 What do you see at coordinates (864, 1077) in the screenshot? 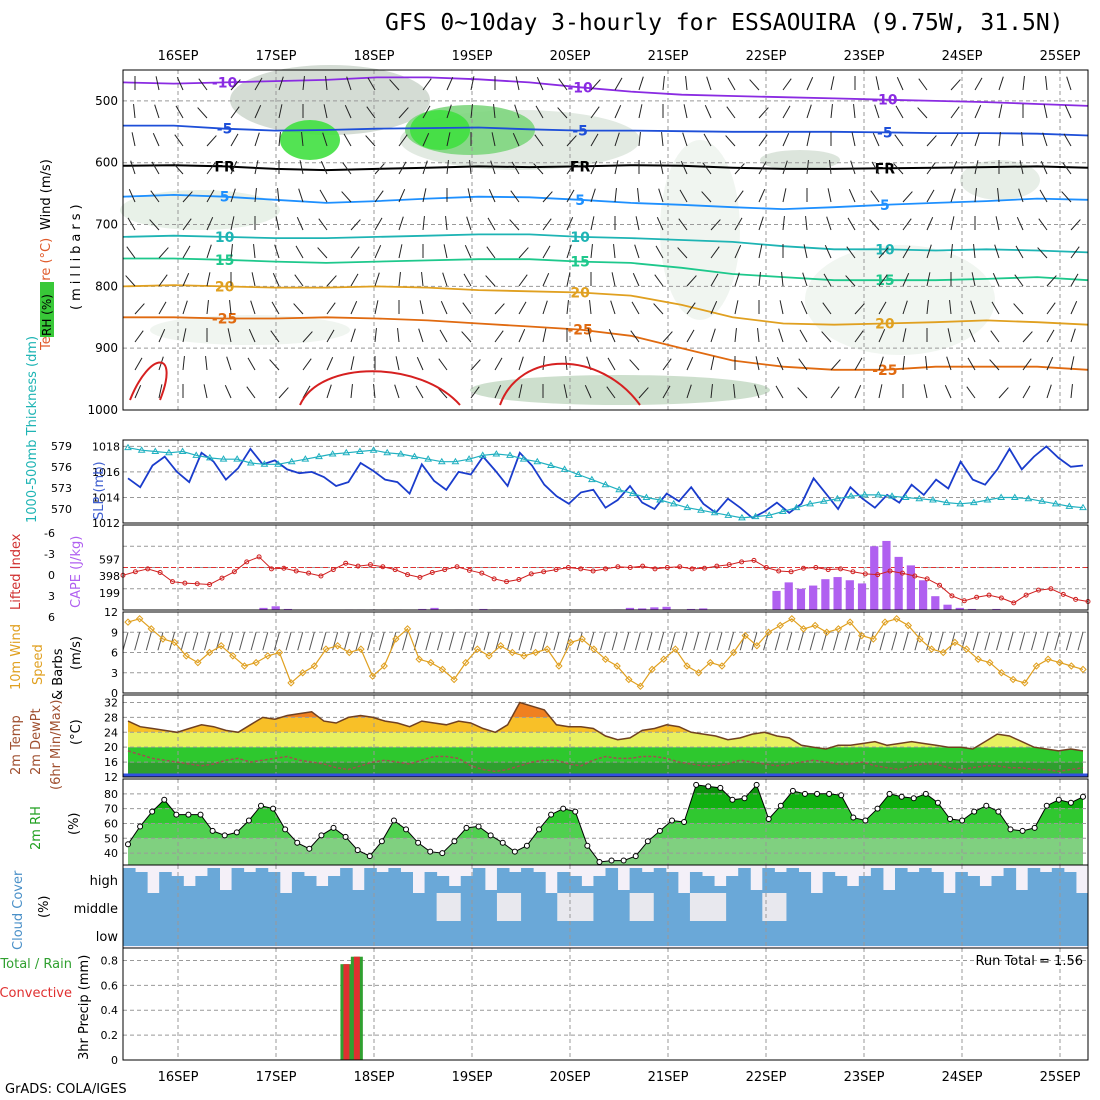
I see `date-label-bottom: 23SEP` at bounding box center [864, 1077].